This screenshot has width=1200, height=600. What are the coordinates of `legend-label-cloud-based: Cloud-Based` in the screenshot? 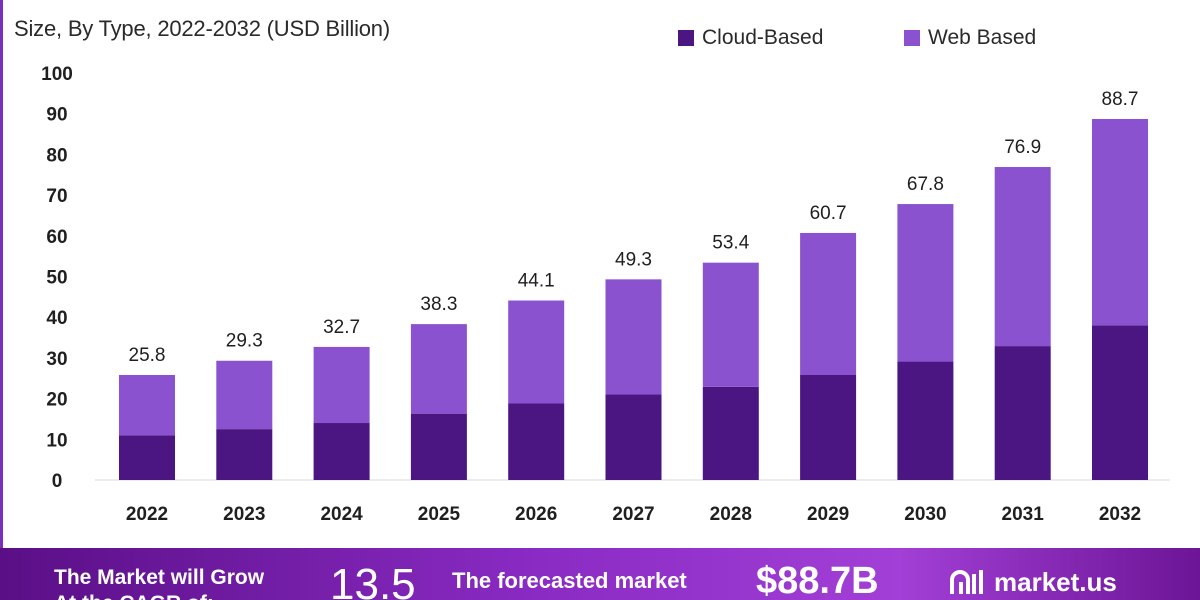 It's located at (763, 37).